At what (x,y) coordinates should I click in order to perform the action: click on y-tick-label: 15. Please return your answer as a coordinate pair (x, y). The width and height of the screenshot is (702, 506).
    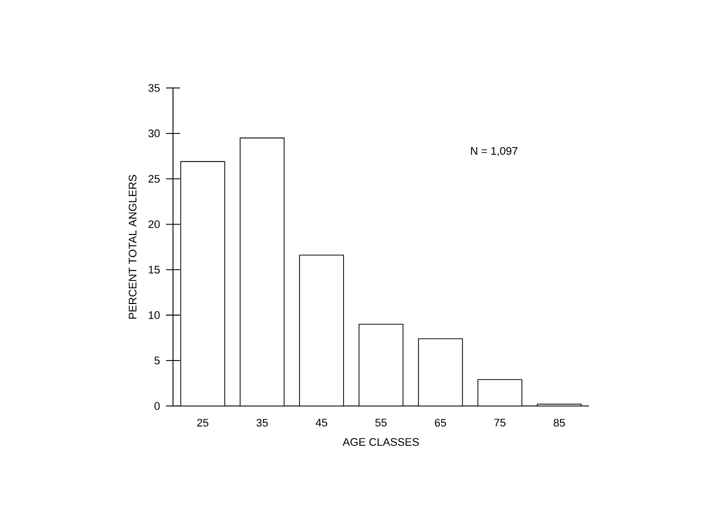
    Looking at the image, I should click on (154, 270).